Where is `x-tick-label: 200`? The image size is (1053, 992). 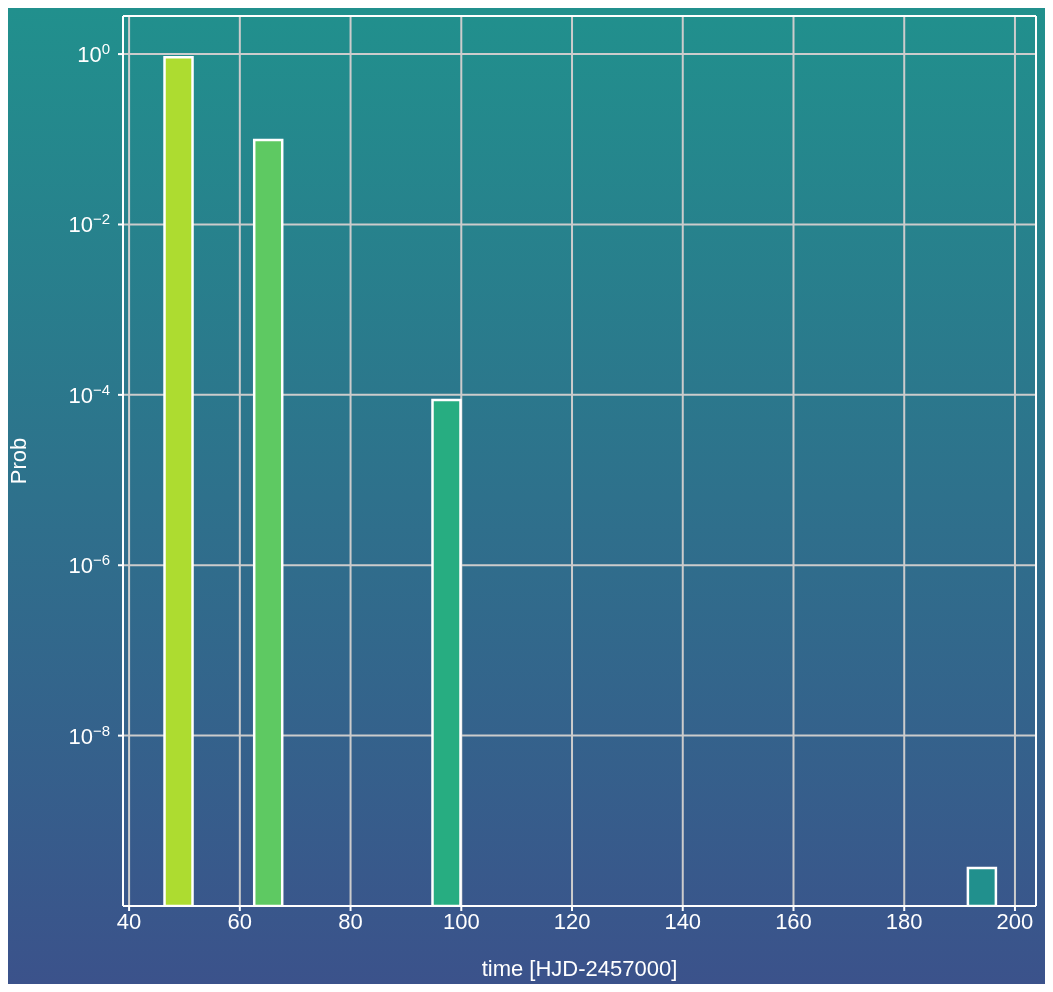
x-tick-label: 200 is located at coordinates (1015, 921).